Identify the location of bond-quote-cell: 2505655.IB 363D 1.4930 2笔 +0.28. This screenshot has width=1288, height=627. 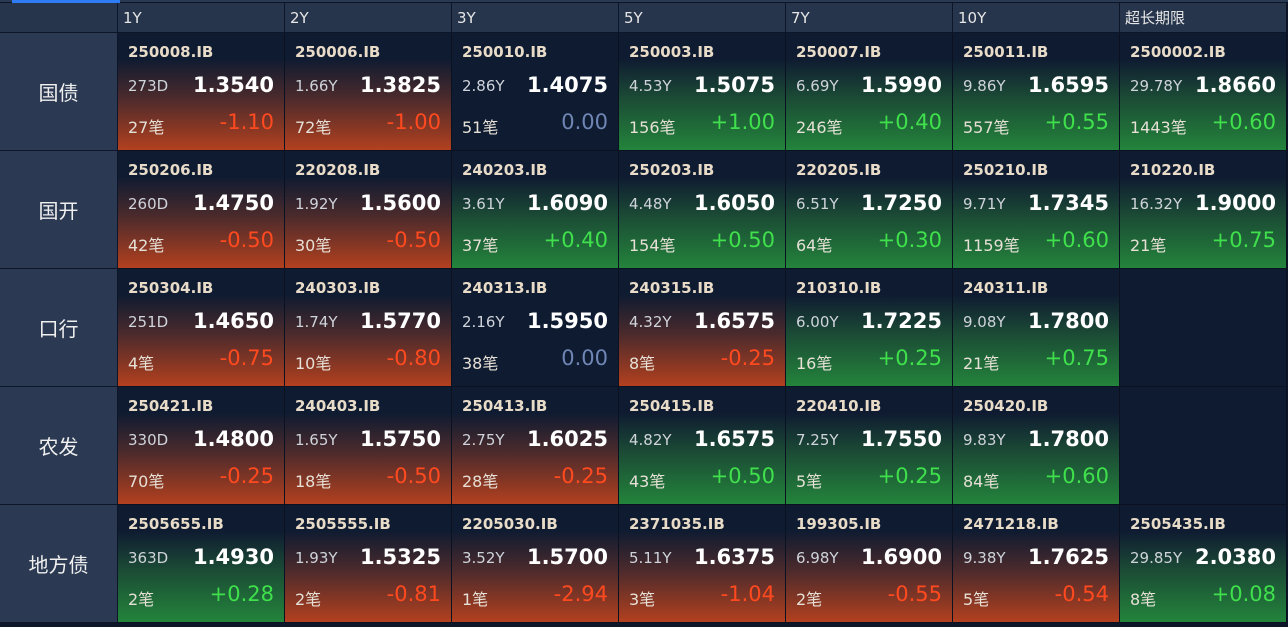
(201, 564).